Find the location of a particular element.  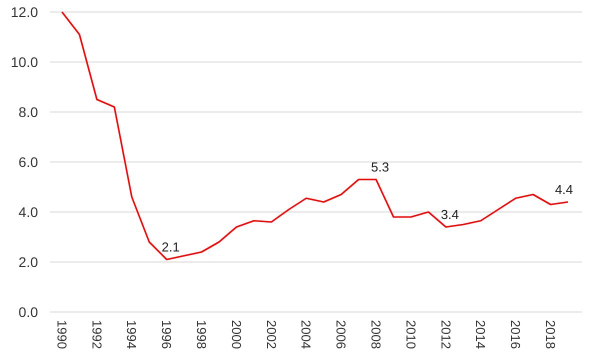

y-tick-label: 12.0 is located at coordinates (24, 12).